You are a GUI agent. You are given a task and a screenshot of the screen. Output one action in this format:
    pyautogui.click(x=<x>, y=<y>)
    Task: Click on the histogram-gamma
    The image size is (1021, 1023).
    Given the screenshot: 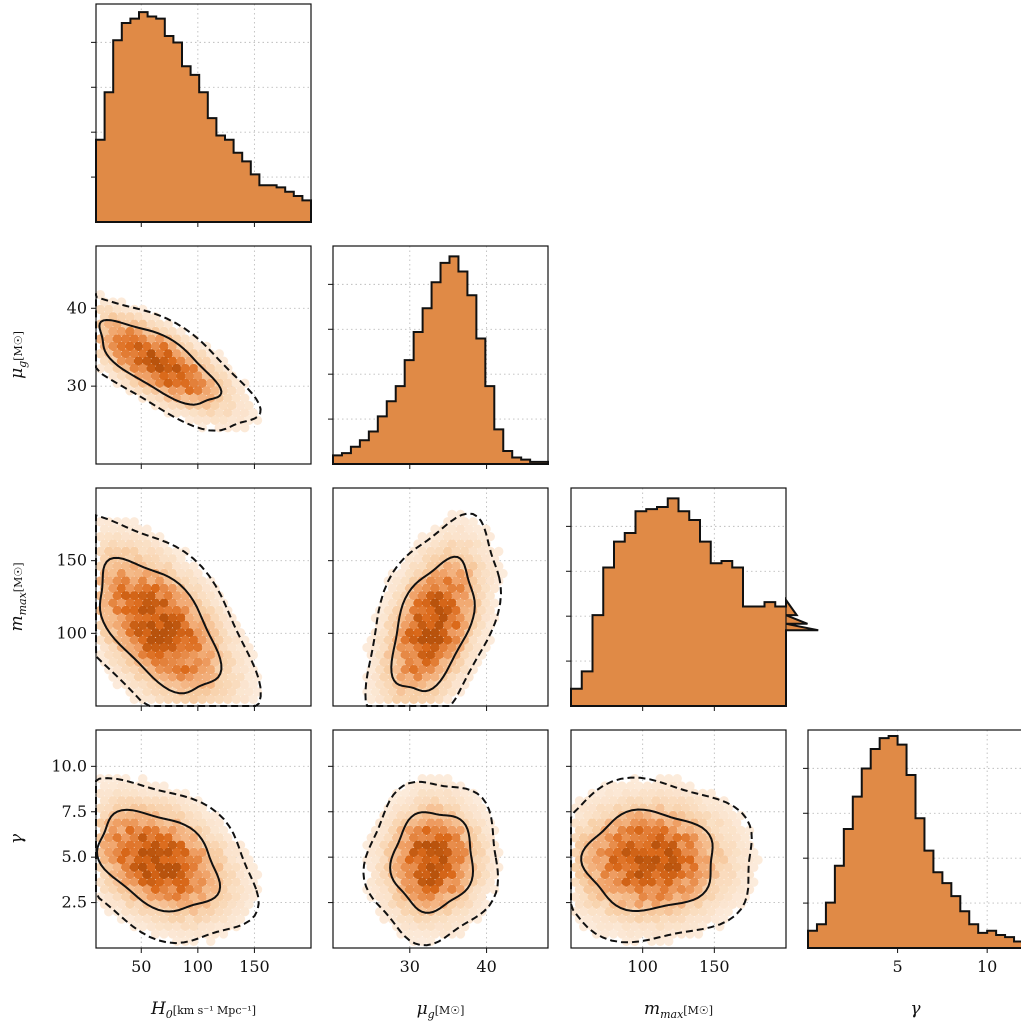 What is the action you would take?
    pyautogui.click(x=914, y=842)
    